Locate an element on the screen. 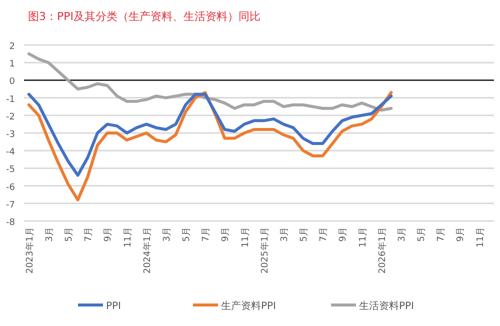 Image resolution: width=500 pixels, height=326 pixels. y-tick-label: -7 is located at coordinates (10, 205).